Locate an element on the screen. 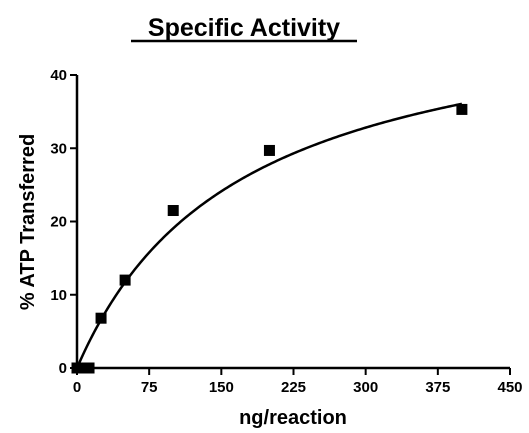 This screenshot has width=529, height=433. x-tick-label: 375 is located at coordinates (437, 387).